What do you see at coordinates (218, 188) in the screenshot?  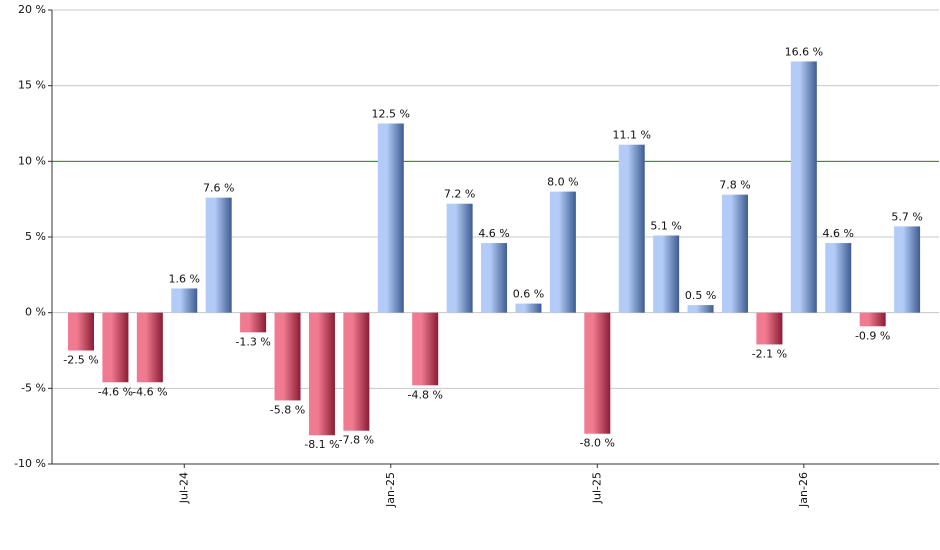 I see `data-label: 7.6 %` at bounding box center [218, 188].